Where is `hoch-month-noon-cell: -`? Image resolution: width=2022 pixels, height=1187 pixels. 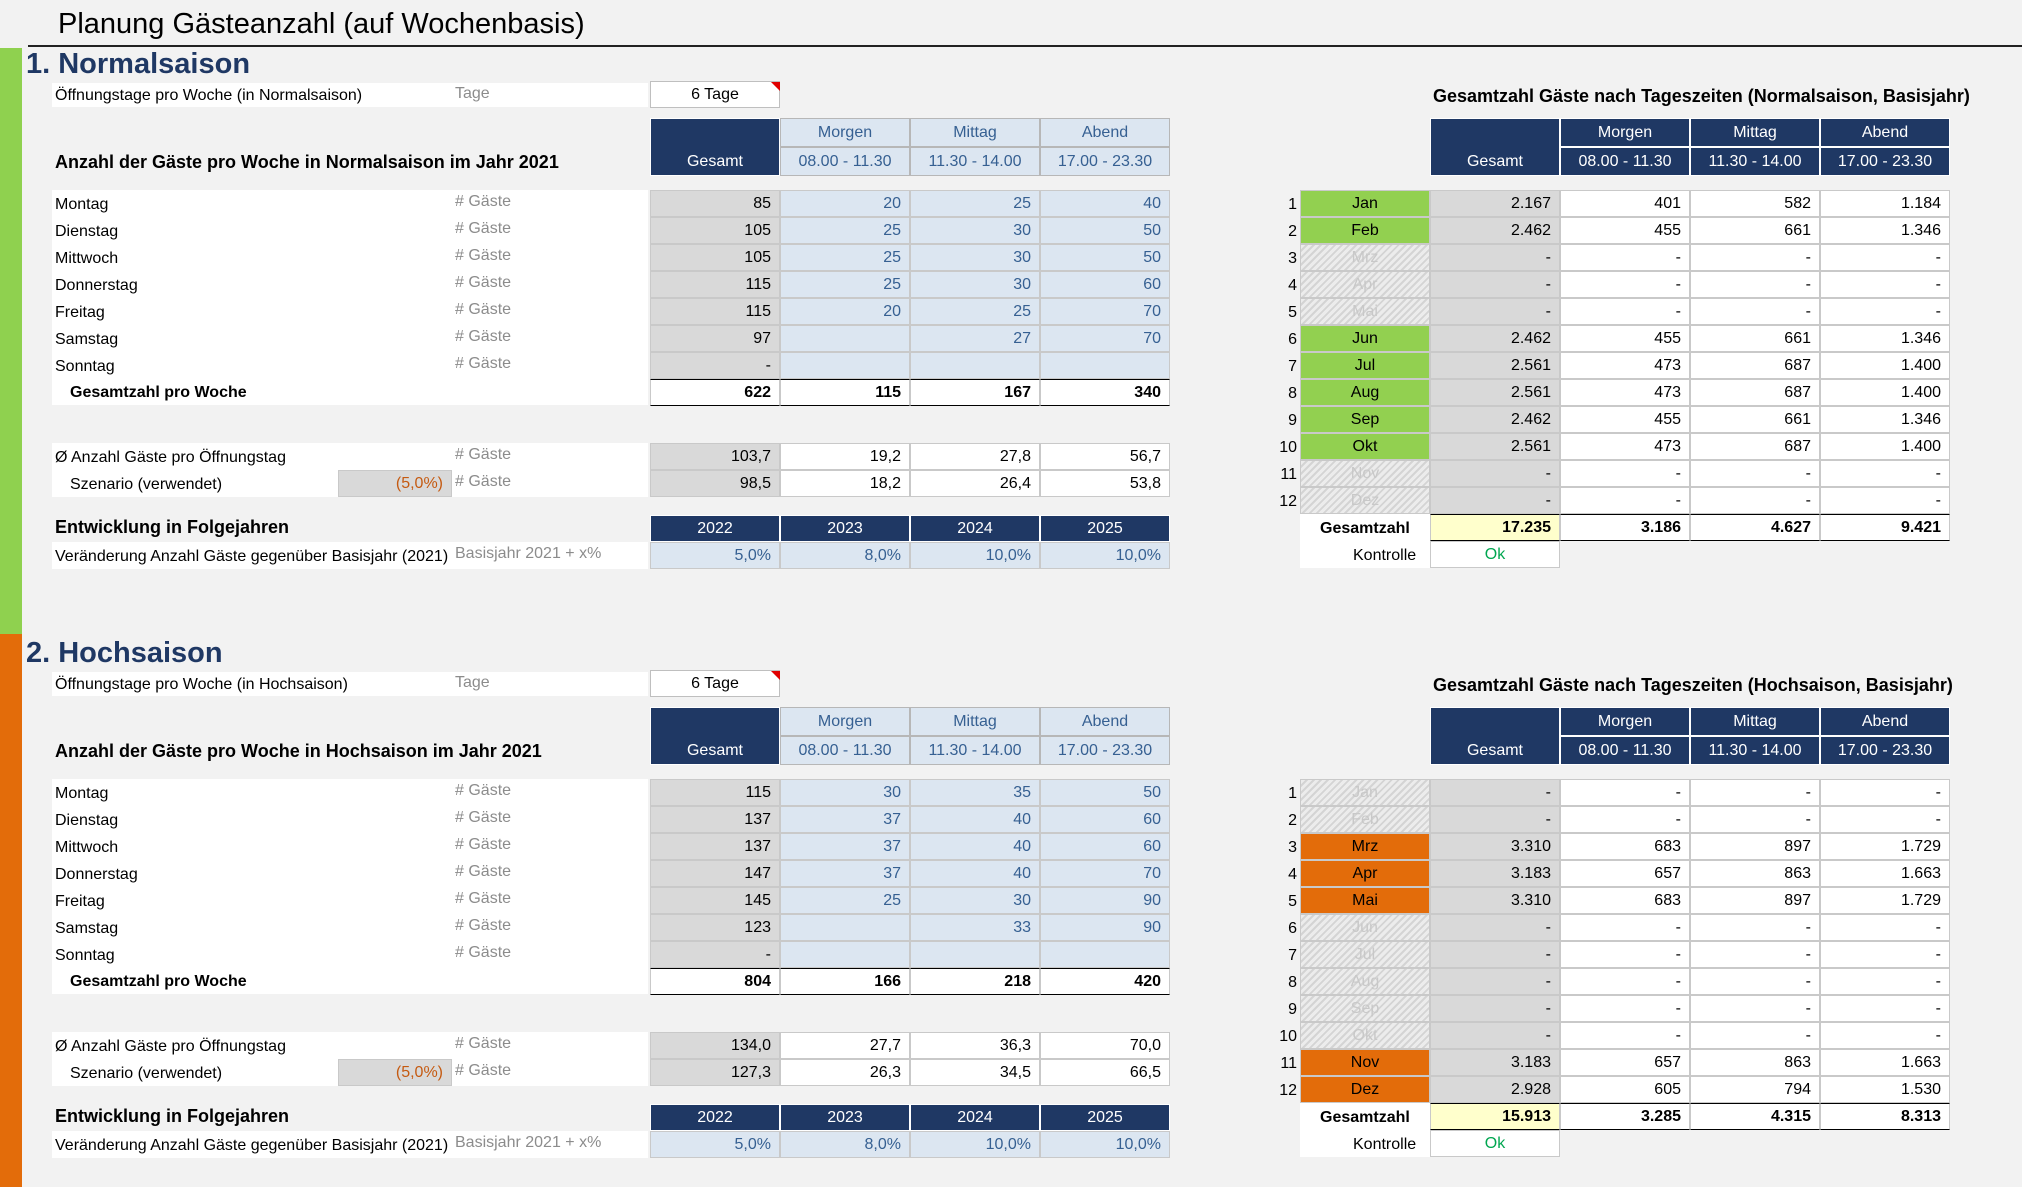 hoch-month-noon-cell: - is located at coordinates (1755, 1008).